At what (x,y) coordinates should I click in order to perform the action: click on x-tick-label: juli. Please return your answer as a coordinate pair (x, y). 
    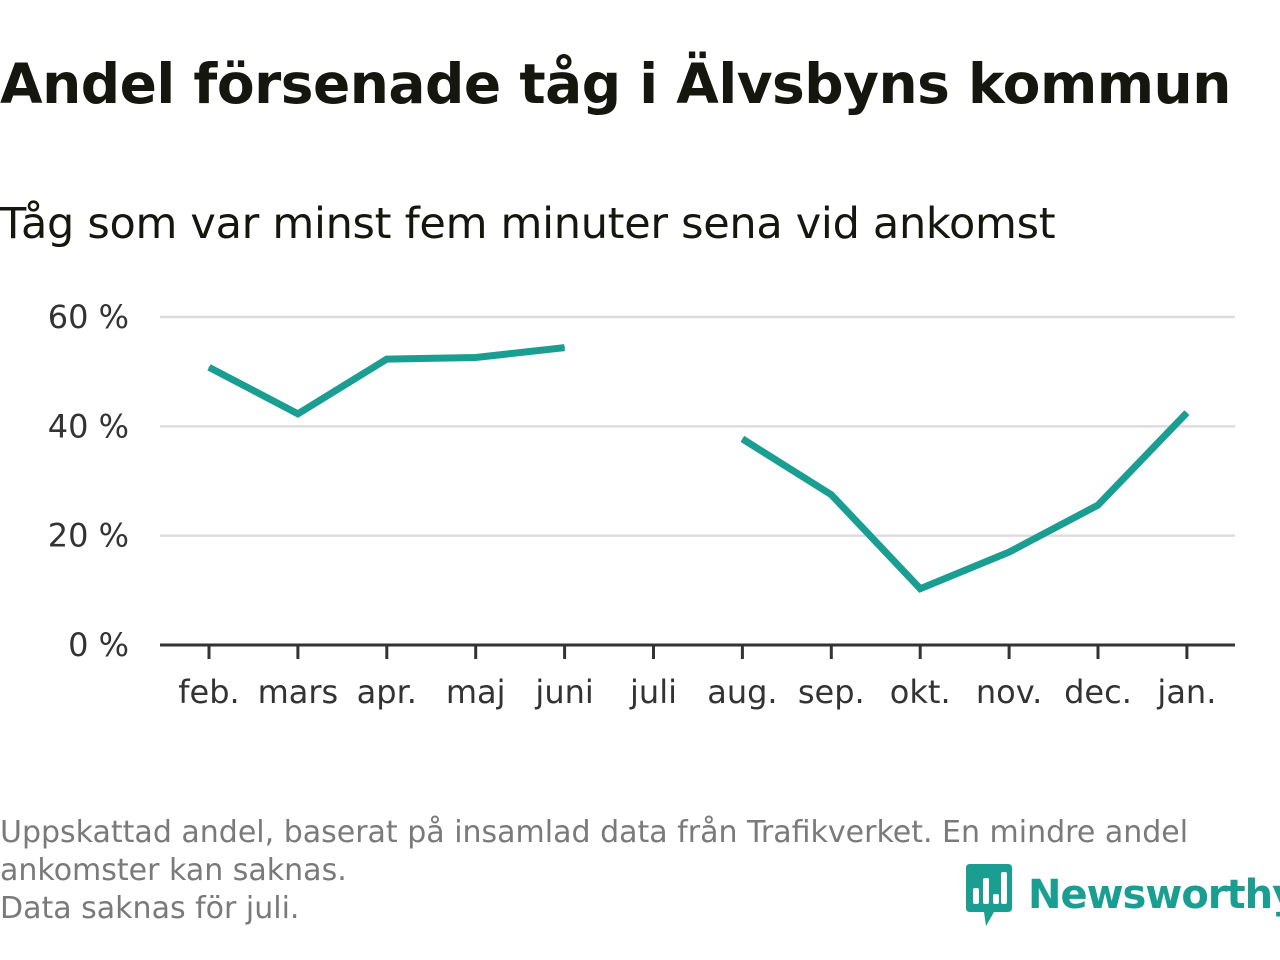
    Looking at the image, I should click on (653, 692).